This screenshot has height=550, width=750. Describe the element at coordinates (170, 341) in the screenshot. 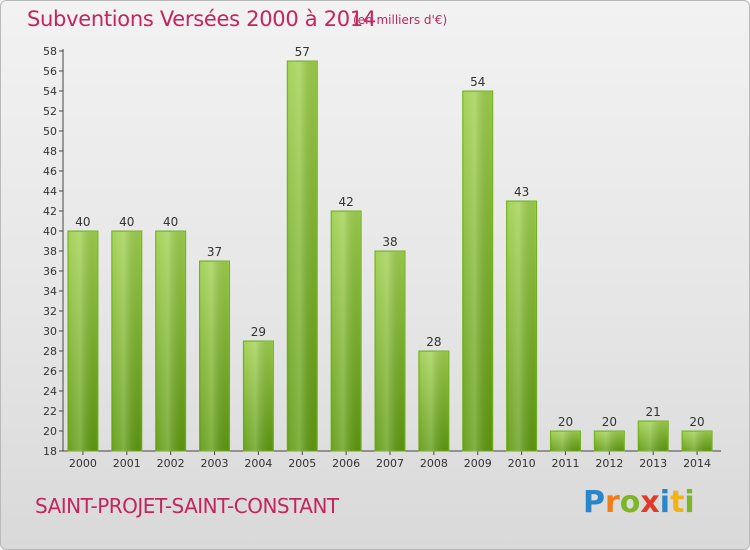

I see `bar-shine-2002` at that location.